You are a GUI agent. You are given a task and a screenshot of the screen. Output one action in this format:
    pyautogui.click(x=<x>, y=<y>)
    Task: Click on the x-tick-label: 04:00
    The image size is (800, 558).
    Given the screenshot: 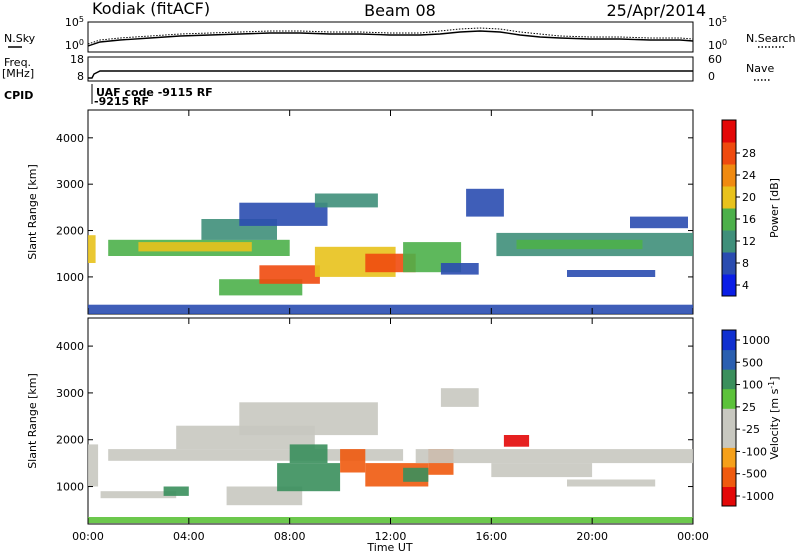 What is the action you would take?
    pyautogui.click(x=189, y=536)
    